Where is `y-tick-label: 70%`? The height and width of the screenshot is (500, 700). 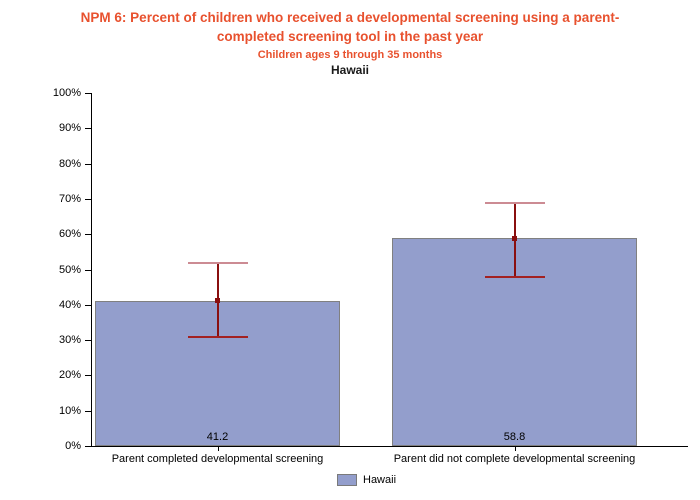 y-tick-label: 70% is located at coordinates (69, 198).